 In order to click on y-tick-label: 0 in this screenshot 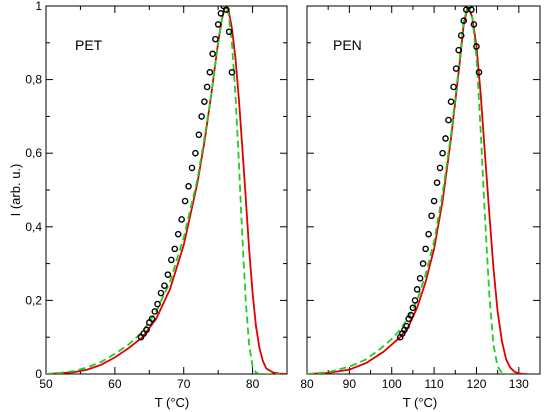, I will do `click(38, 374)`.